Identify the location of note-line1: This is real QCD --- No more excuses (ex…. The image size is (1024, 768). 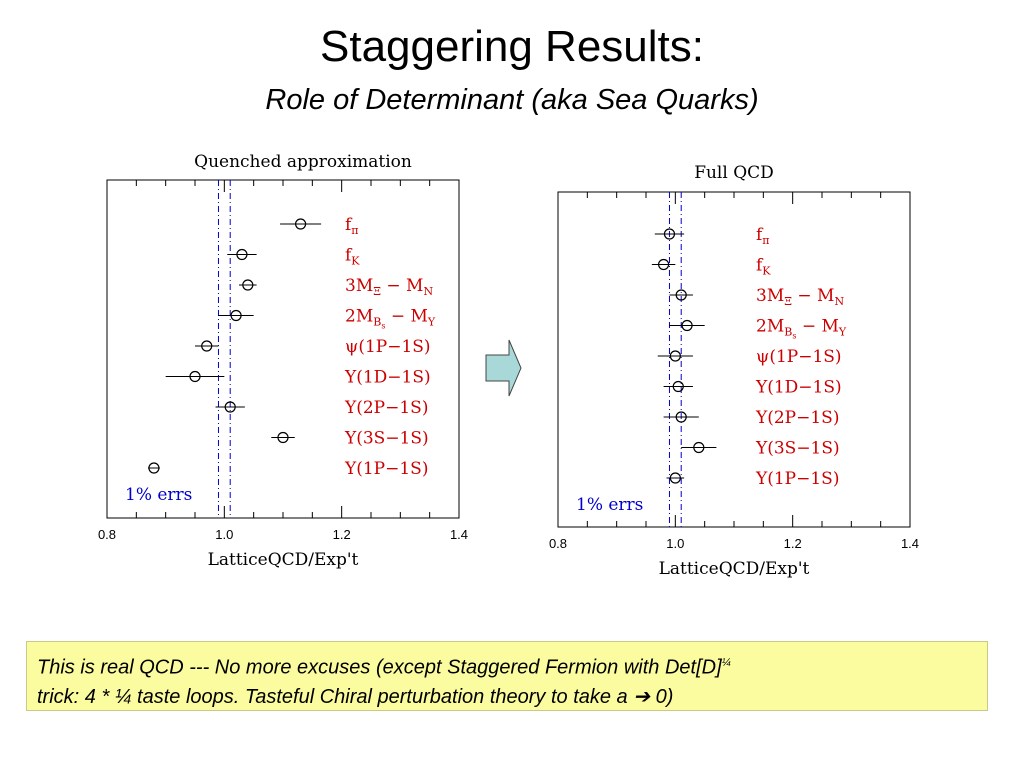
(379, 667).